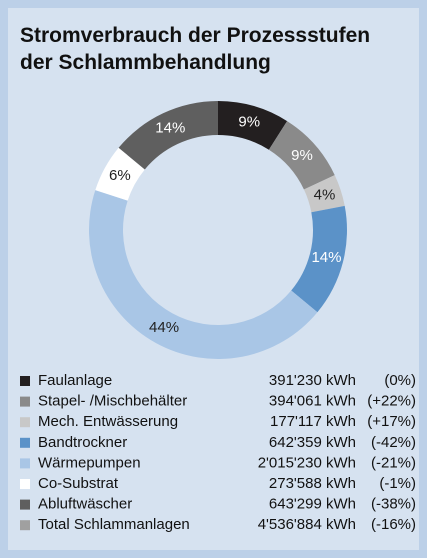 This screenshot has height=558, width=427. Describe the element at coordinates (393, 462) in the screenshot. I see `legend-change: (-21%)` at that location.